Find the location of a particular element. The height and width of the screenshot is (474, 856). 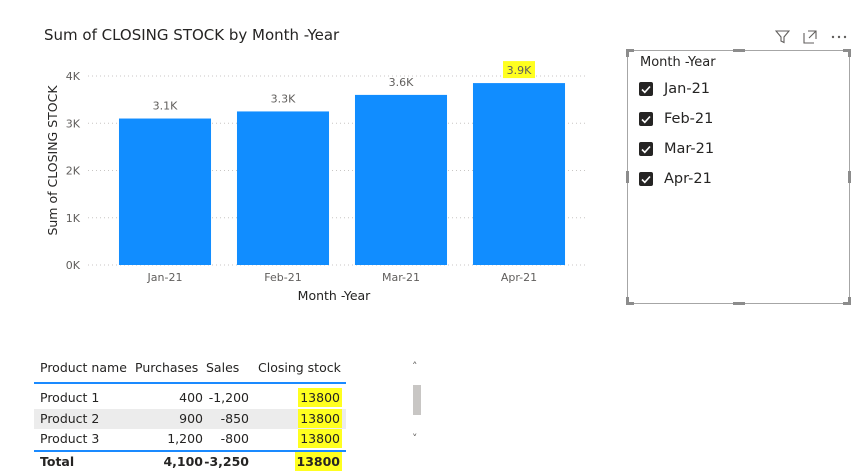

cell-purchases: 400 is located at coordinates (191, 397).